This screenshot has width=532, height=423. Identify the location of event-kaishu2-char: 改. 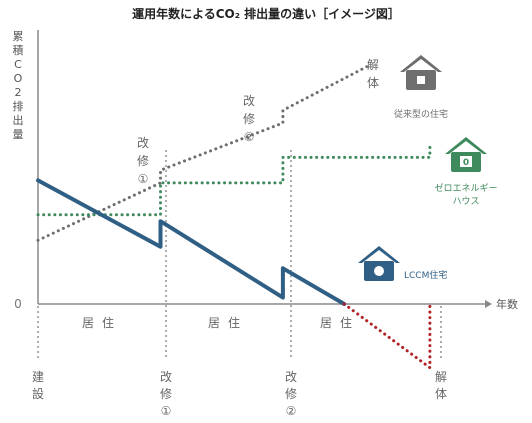
(291, 377).